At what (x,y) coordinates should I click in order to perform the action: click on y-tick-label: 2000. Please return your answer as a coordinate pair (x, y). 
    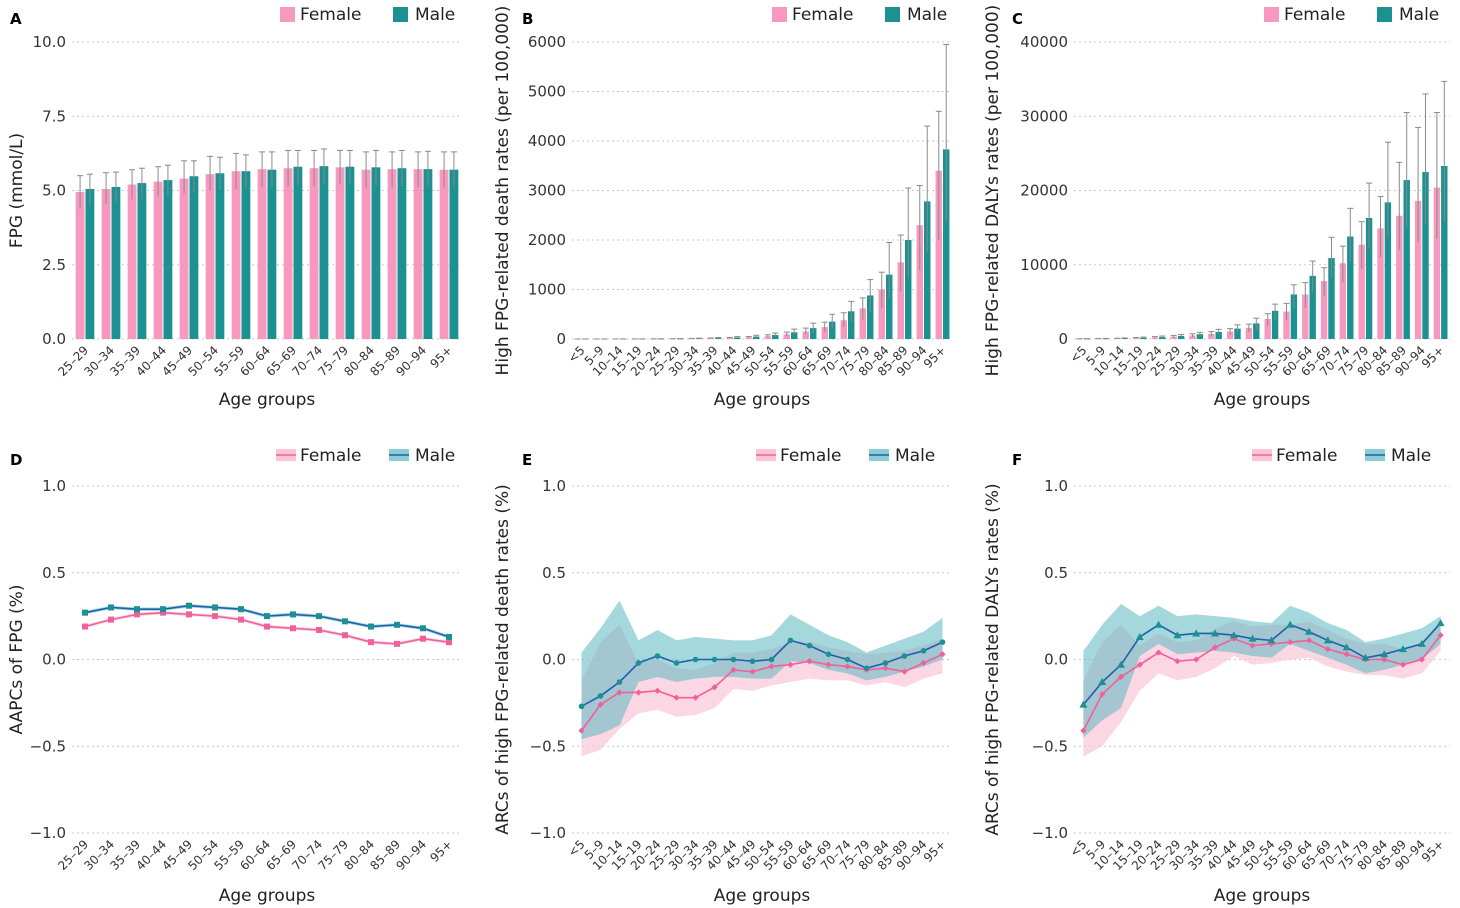
    Looking at the image, I should click on (547, 240).